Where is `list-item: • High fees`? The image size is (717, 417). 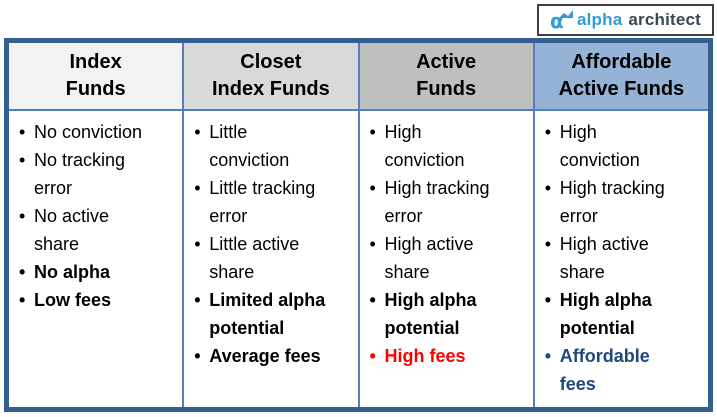
list-item: • High fees is located at coordinates (449, 356).